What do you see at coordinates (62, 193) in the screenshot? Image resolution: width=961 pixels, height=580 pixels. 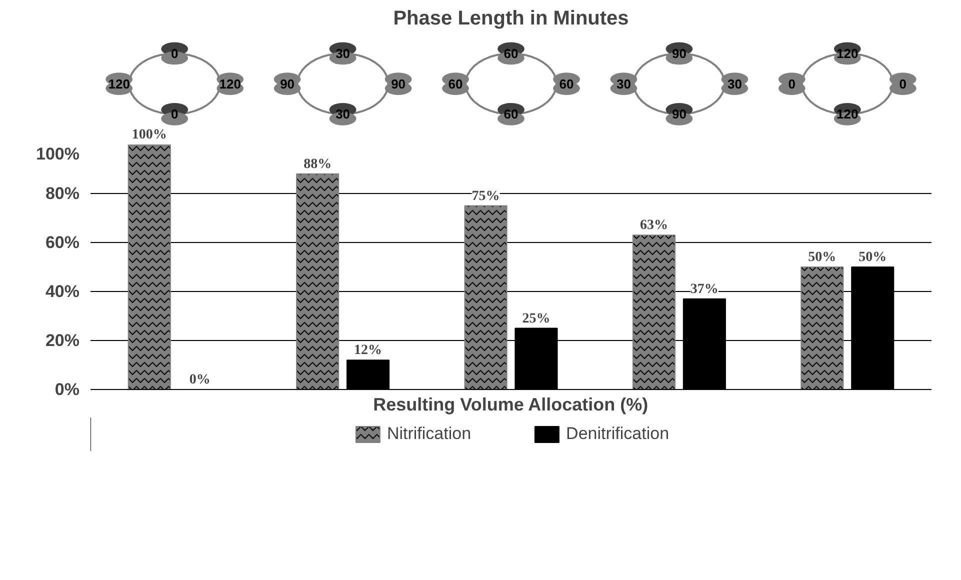 I see `y-tick-label: 80%` at bounding box center [62, 193].